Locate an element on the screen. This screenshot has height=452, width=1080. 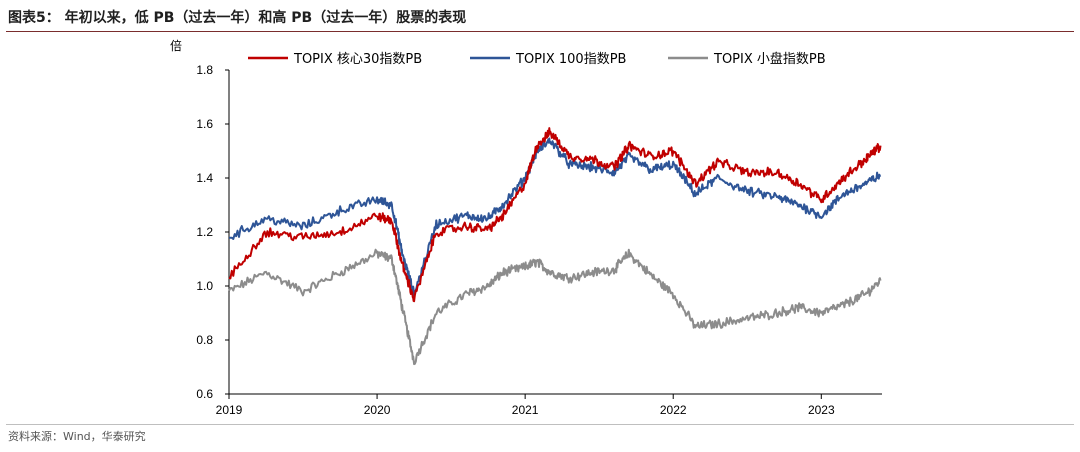
figure-title: 图表5： 年初以来，低 PB（过去一年）和高 PB（过去一年）股票的表现 is located at coordinates (237, 18).